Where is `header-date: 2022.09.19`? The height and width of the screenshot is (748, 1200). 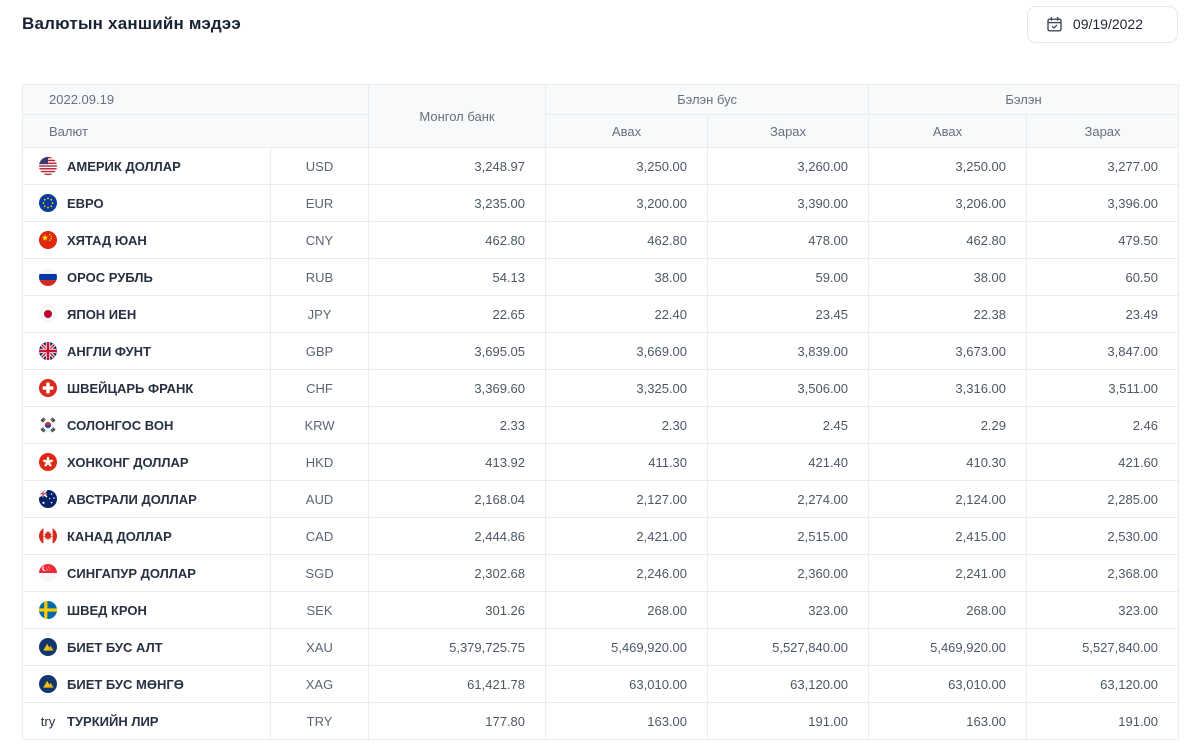 header-date: 2022.09.19 is located at coordinates (195, 99).